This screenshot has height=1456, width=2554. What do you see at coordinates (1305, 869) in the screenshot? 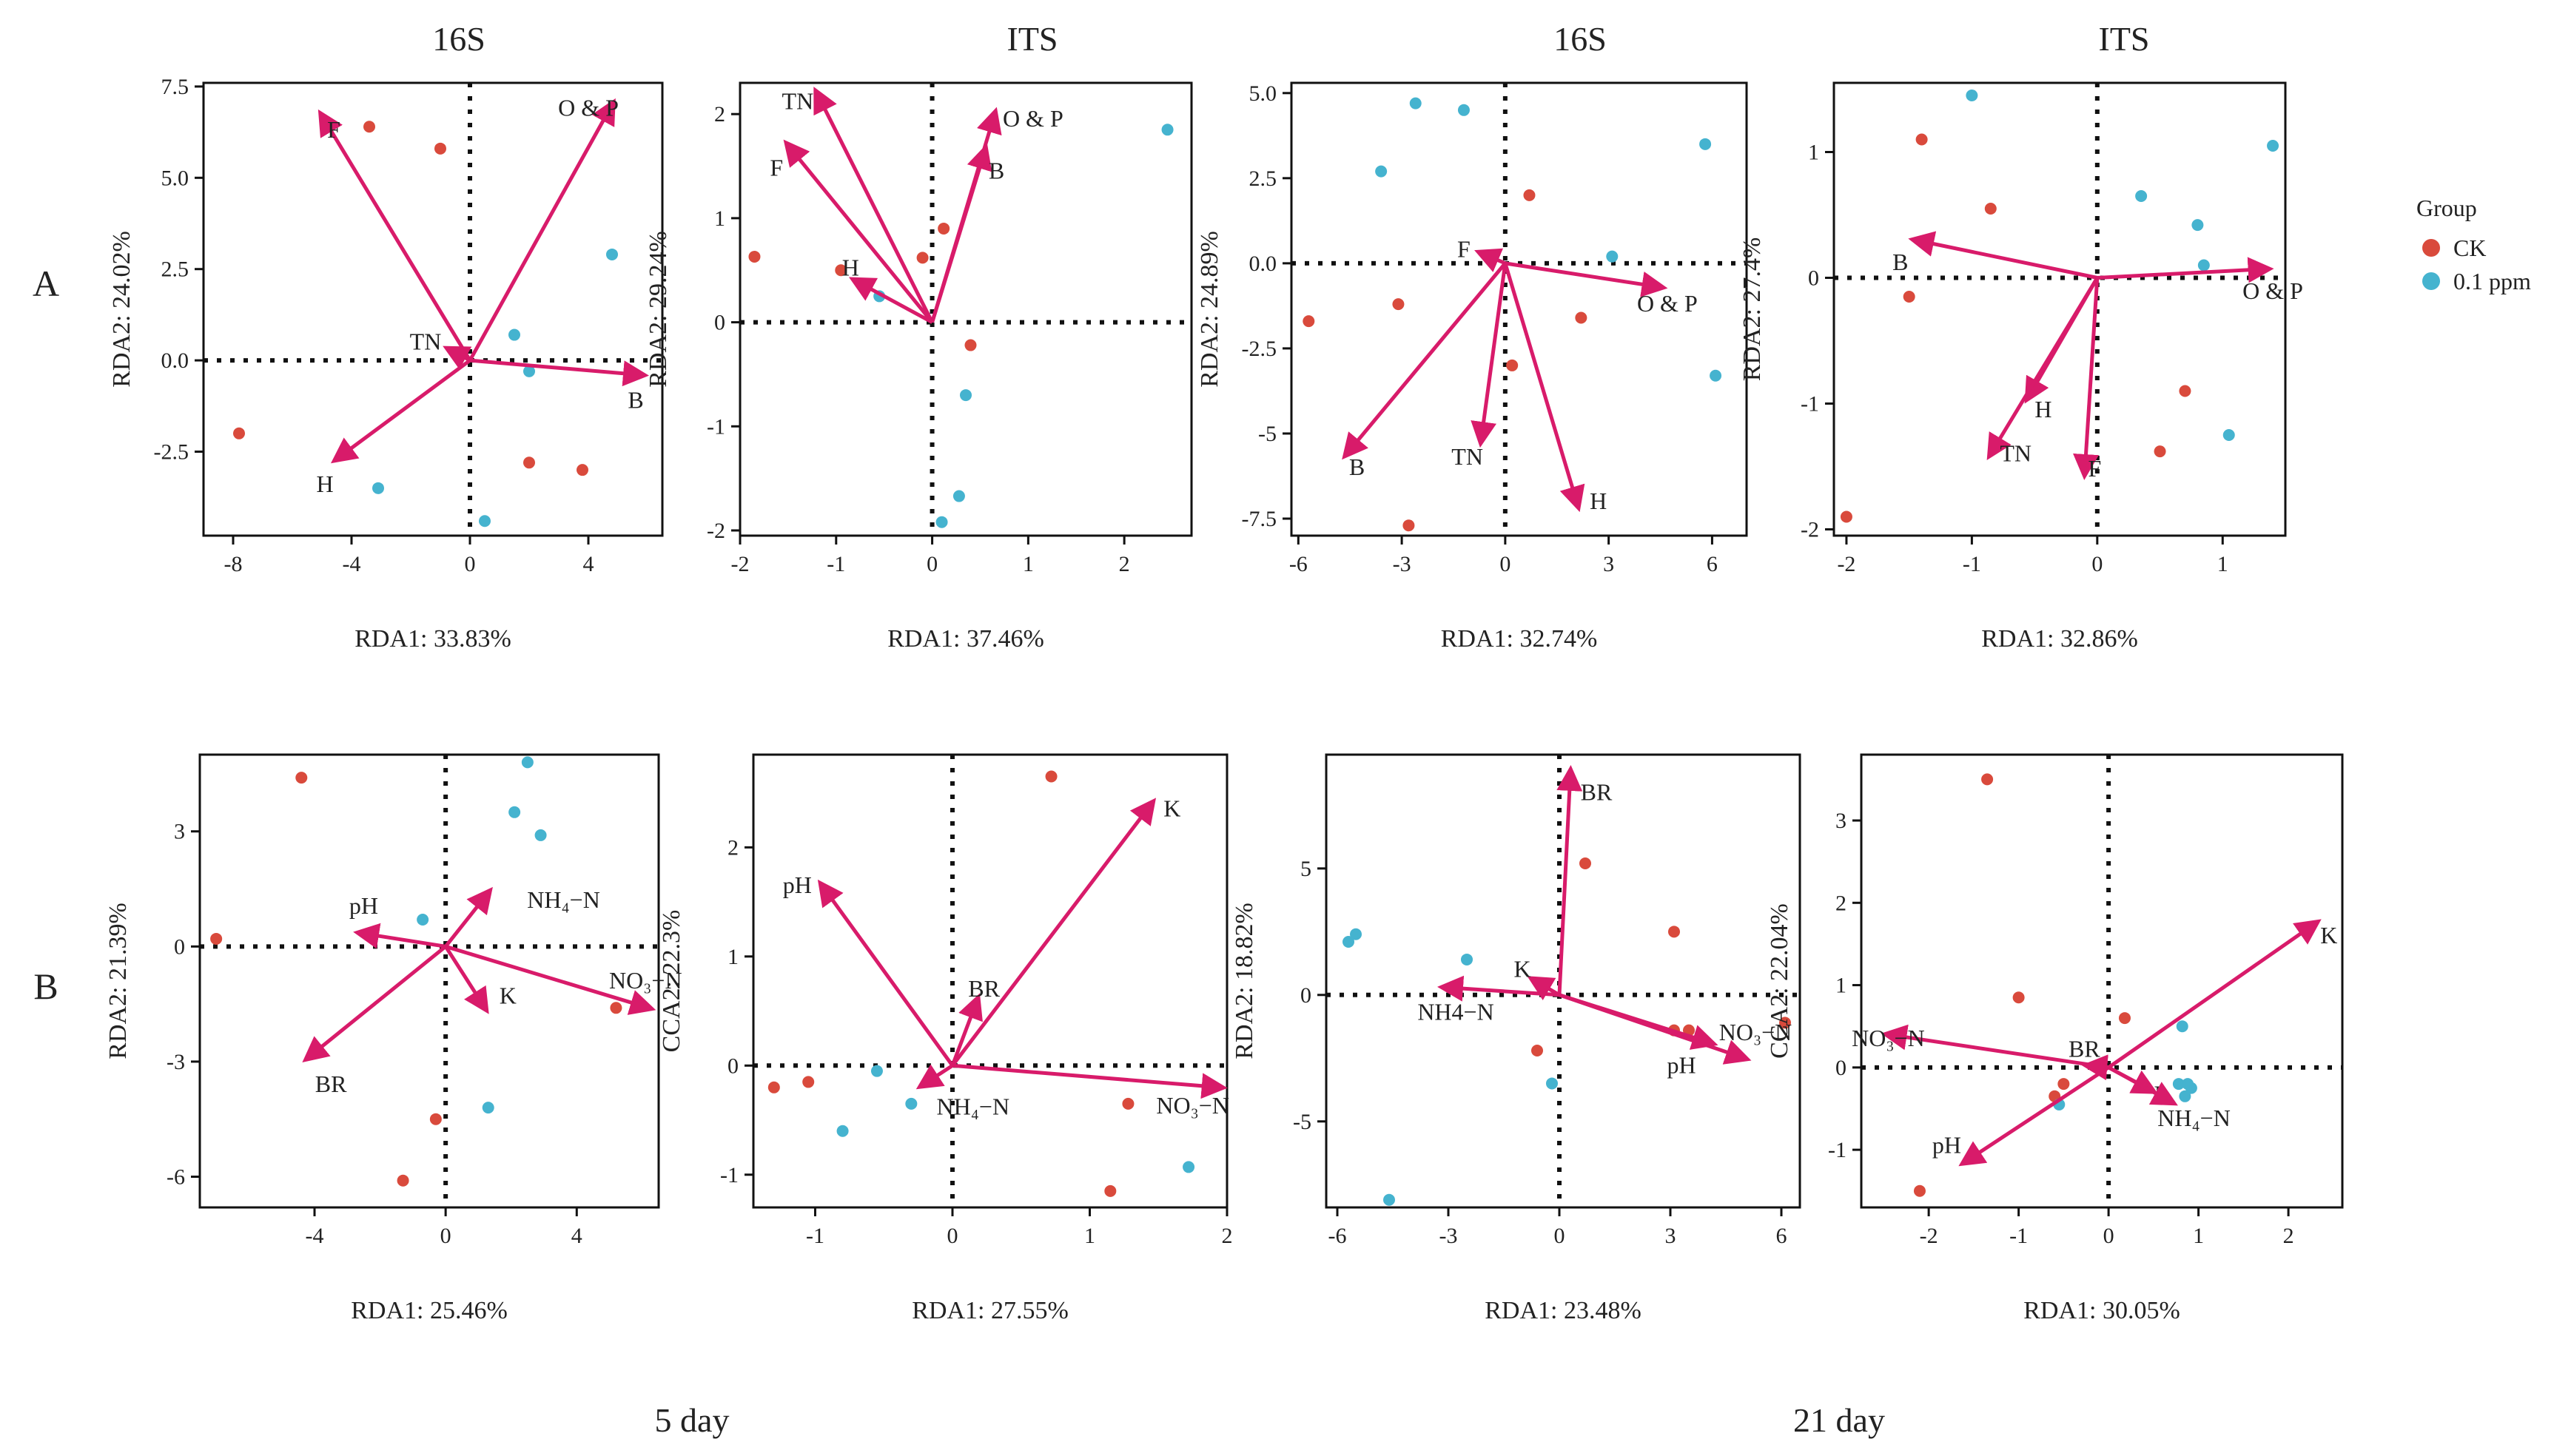
I see `y-tick-label: 5` at bounding box center [1305, 869].